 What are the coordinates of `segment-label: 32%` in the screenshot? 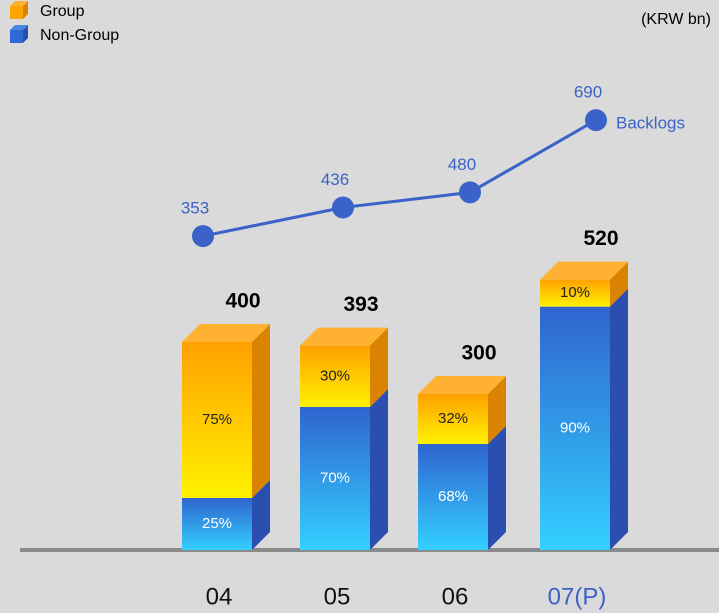 It's located at (453, 418).